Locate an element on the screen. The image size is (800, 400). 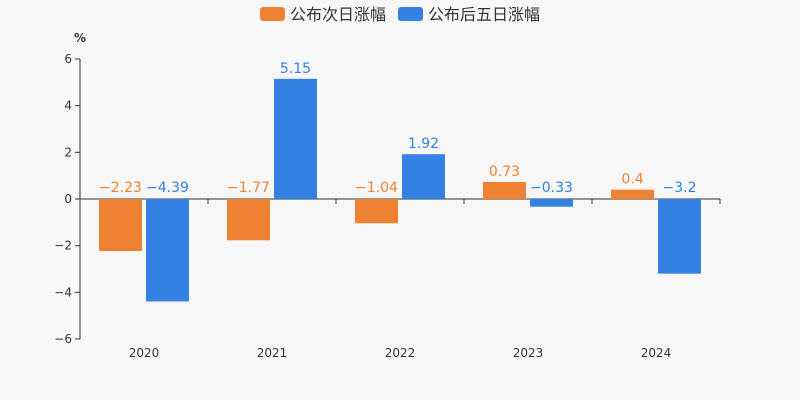
data-label: −3.2 is located at coordinates (680, 188).